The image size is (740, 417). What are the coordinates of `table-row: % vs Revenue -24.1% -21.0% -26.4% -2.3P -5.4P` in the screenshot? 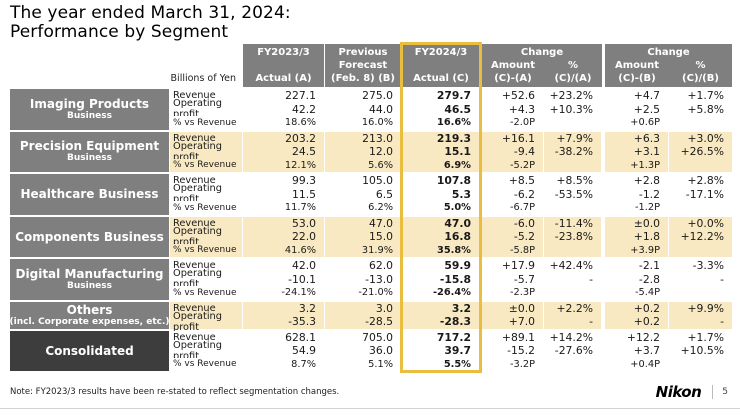 It's located at (451, 293).